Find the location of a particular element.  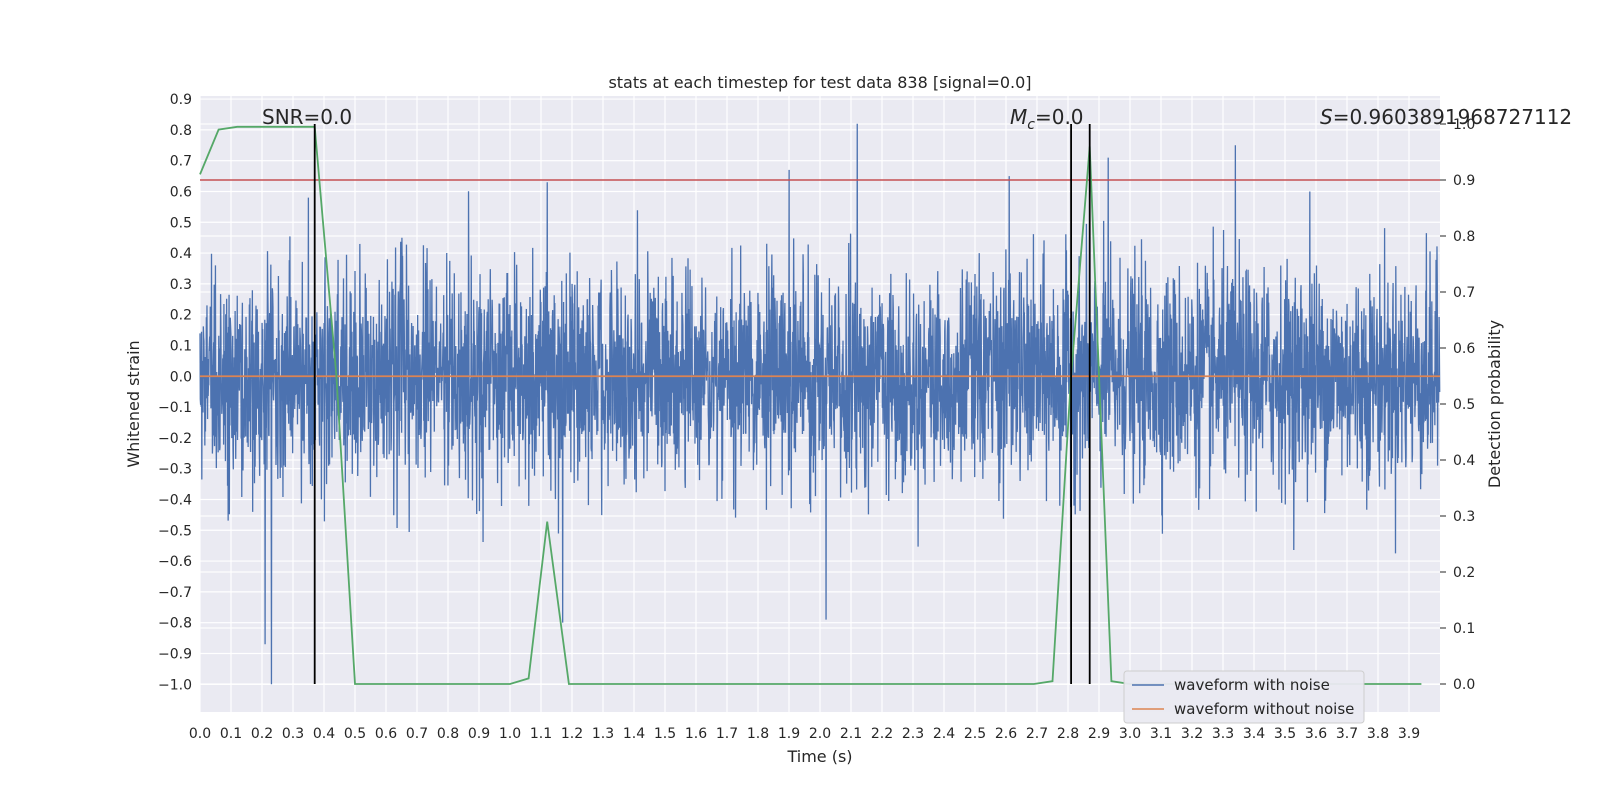

y-right-tick-label: 0.6 is located at coordinates (1464, 349).